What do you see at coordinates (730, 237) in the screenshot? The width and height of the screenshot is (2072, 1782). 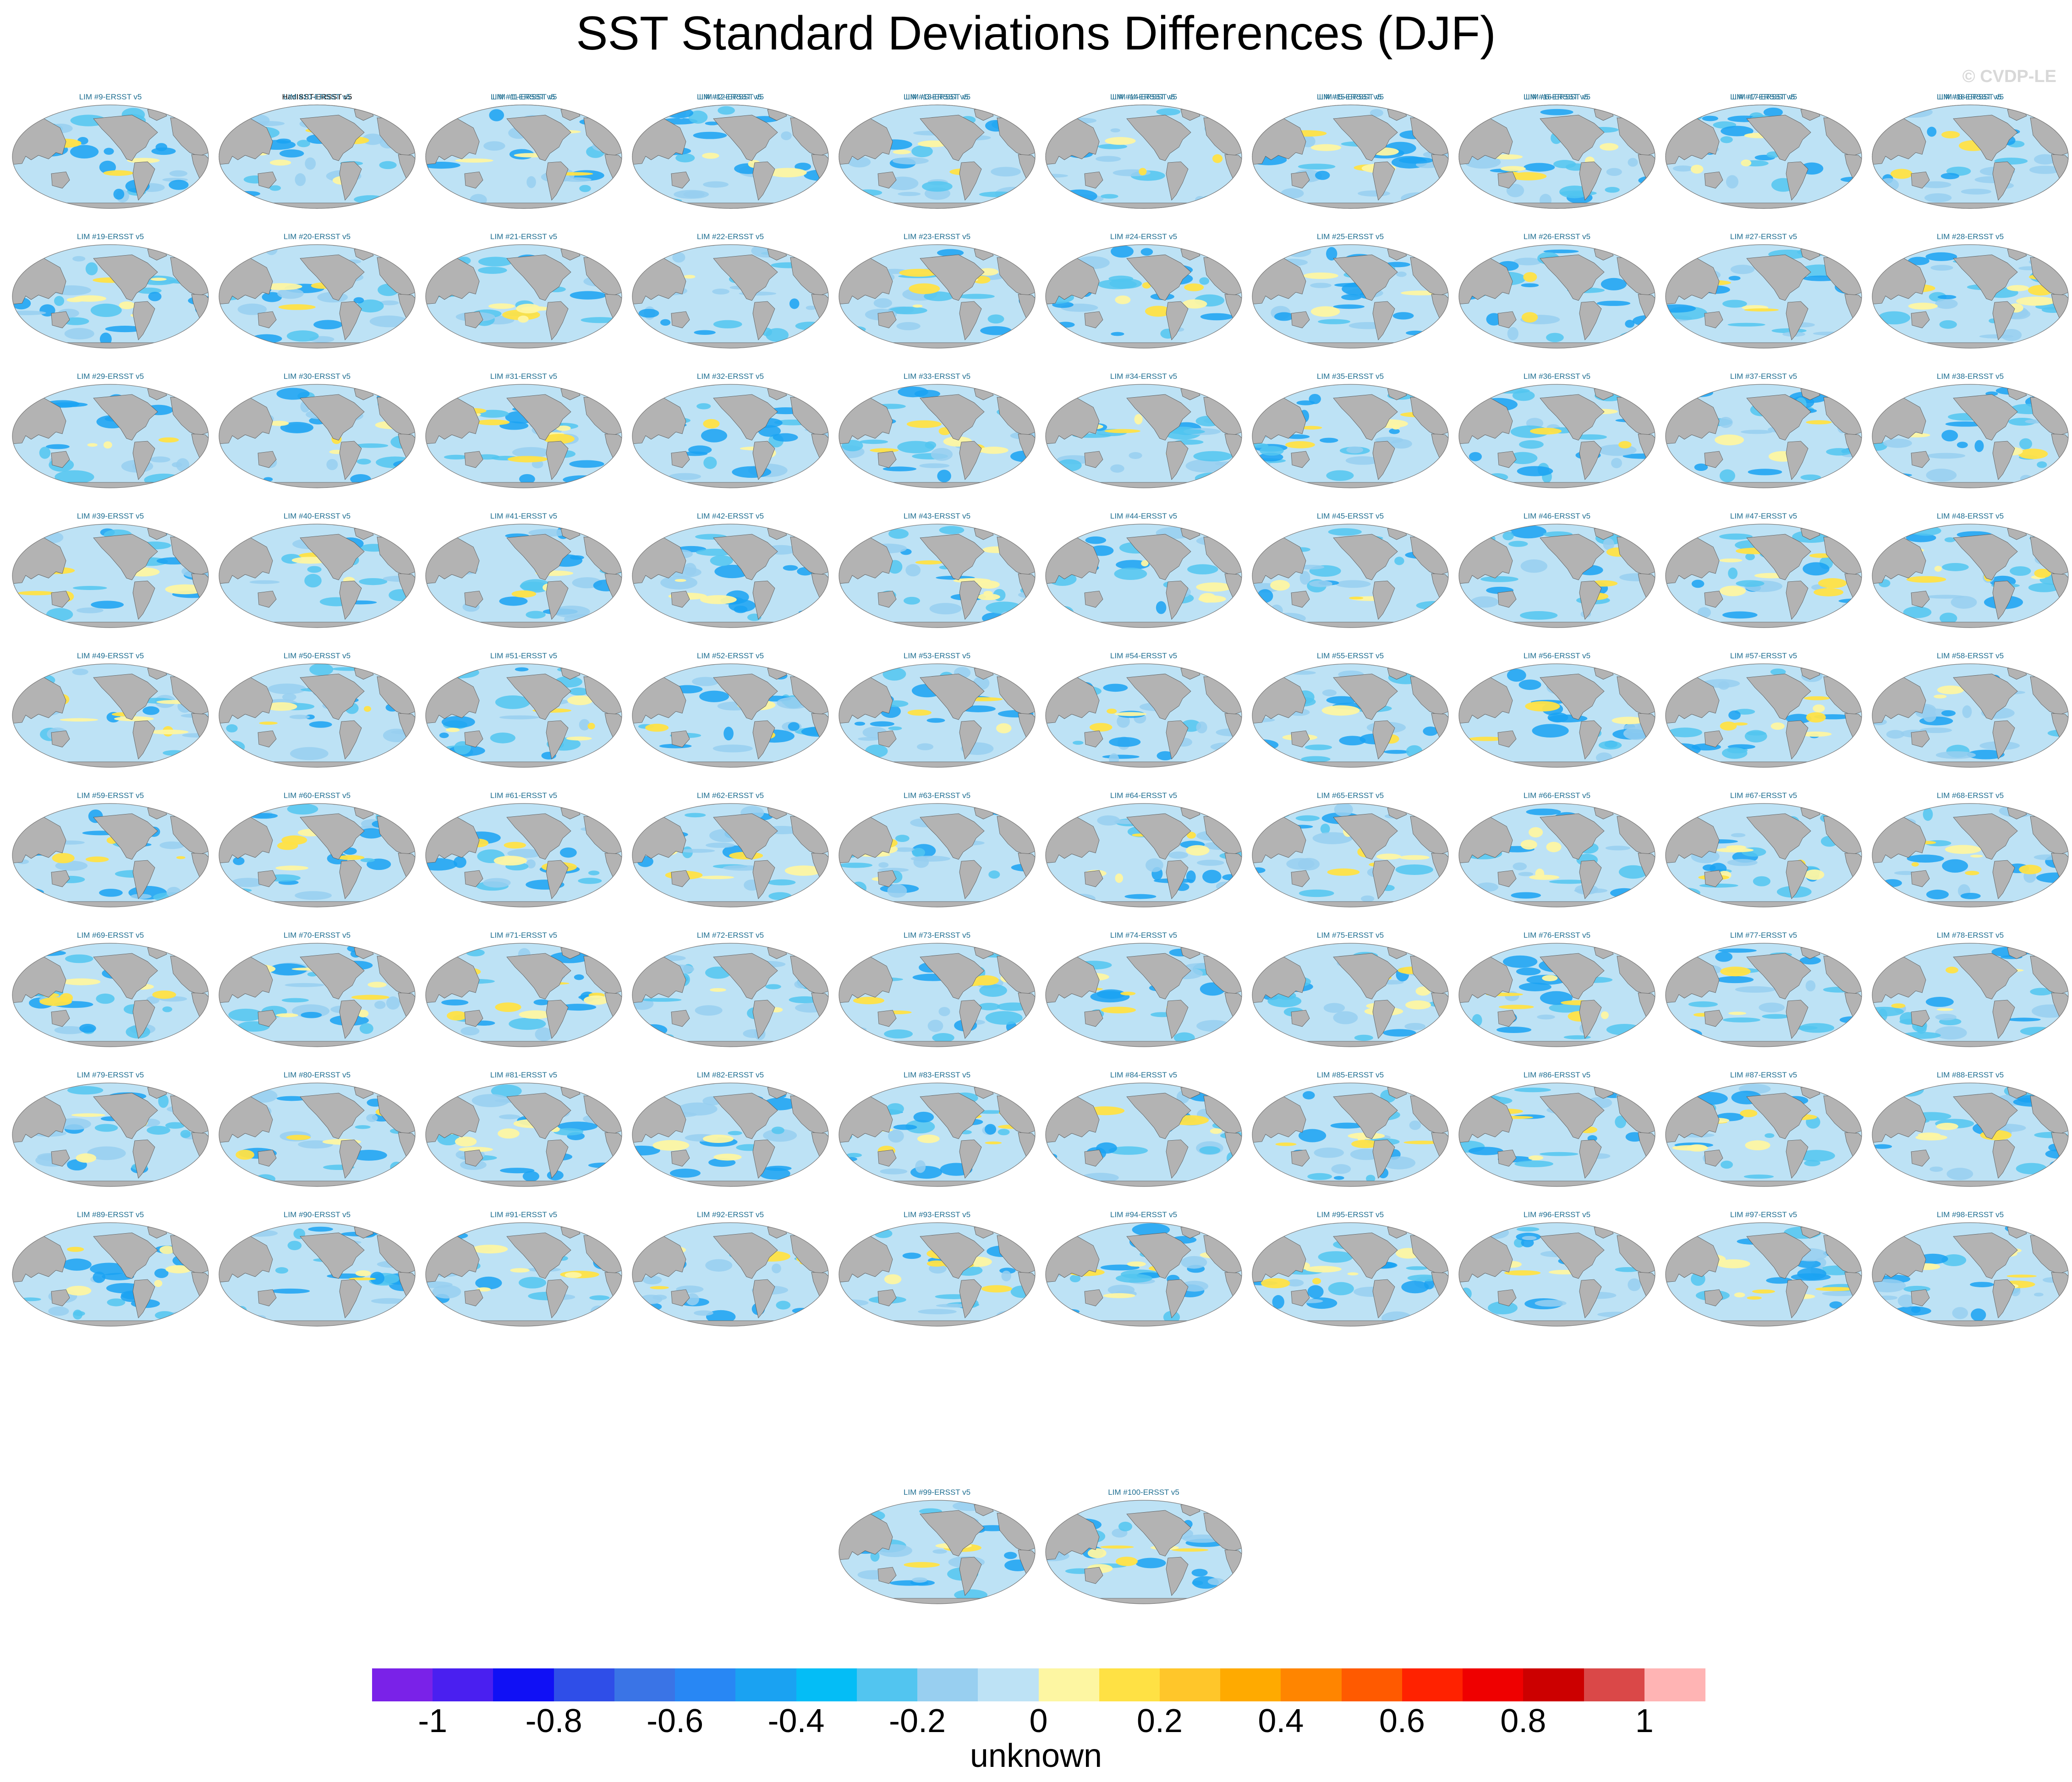 I see `panel-title: LIM #22-ERSST v5` at bounding box center [730, 237].